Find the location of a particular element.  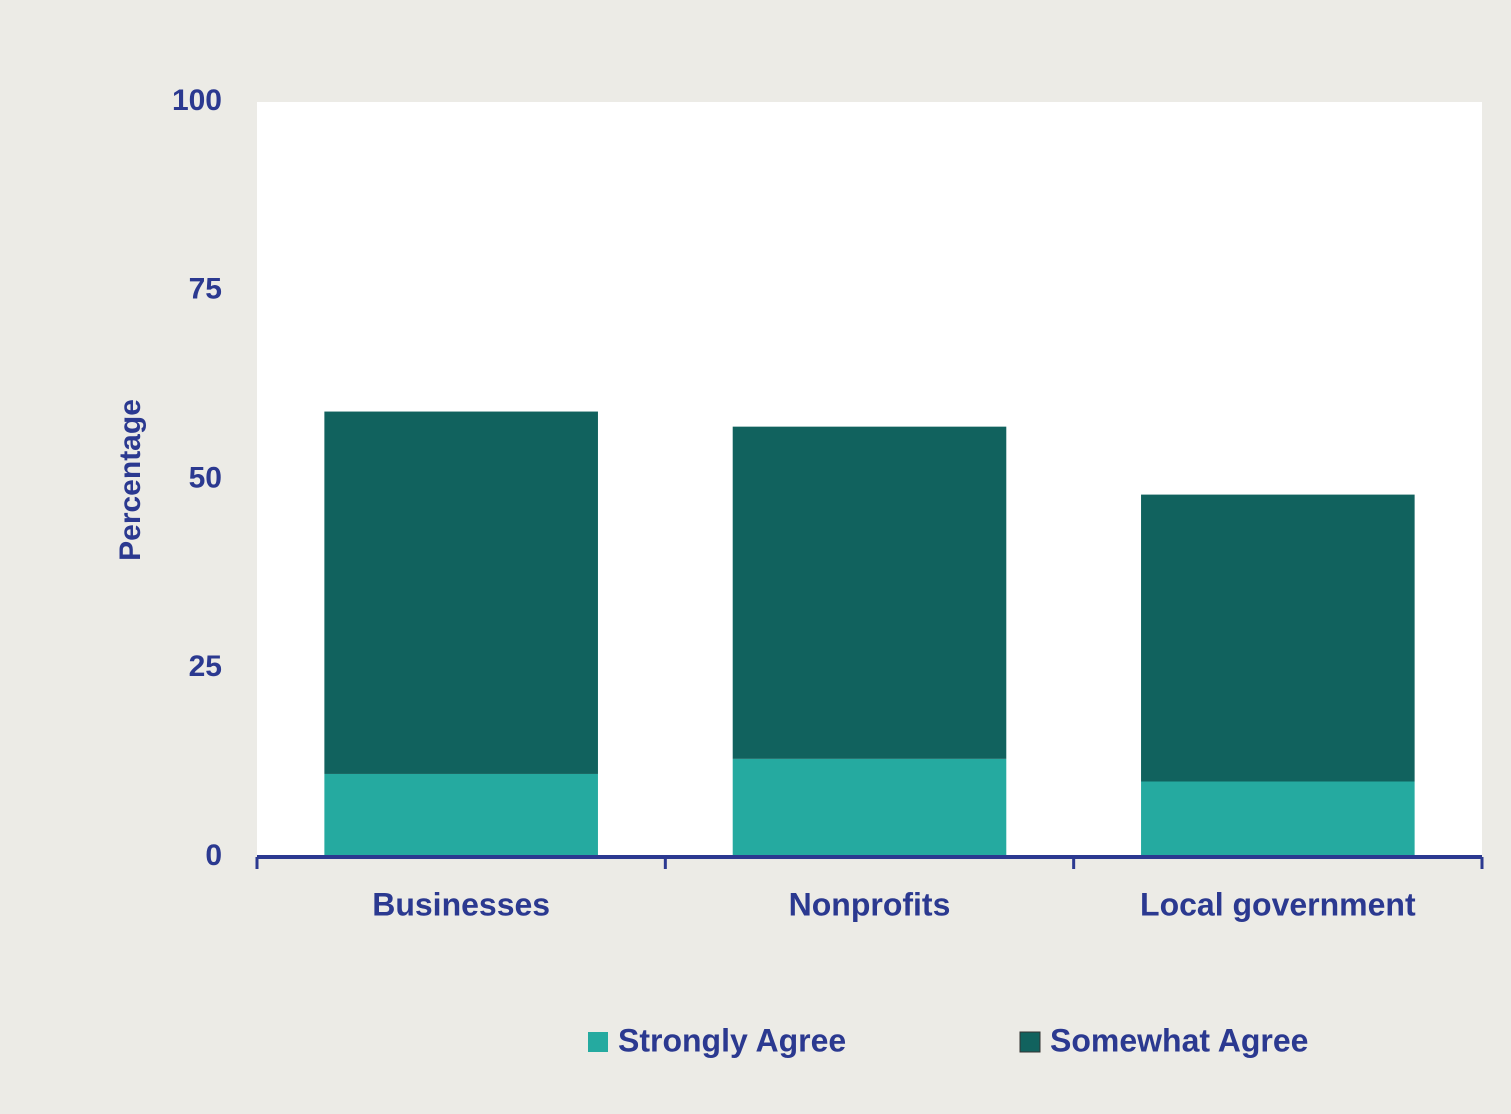

legend-label: Somewhat Agree is located at coordinates (1179, 1040).